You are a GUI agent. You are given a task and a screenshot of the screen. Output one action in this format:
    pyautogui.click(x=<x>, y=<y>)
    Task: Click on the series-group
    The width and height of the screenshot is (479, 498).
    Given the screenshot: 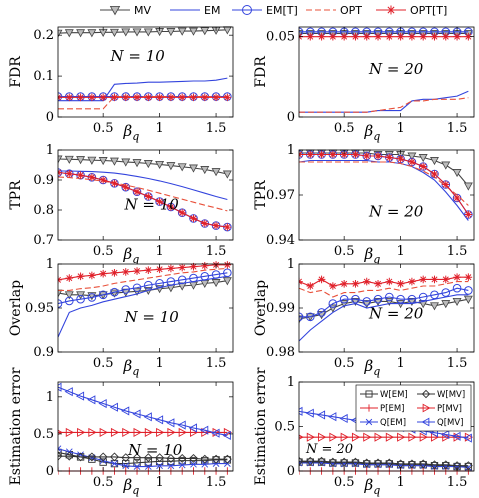 What is the action you would take?
    pyautogui.click(x=386, y=70)
    